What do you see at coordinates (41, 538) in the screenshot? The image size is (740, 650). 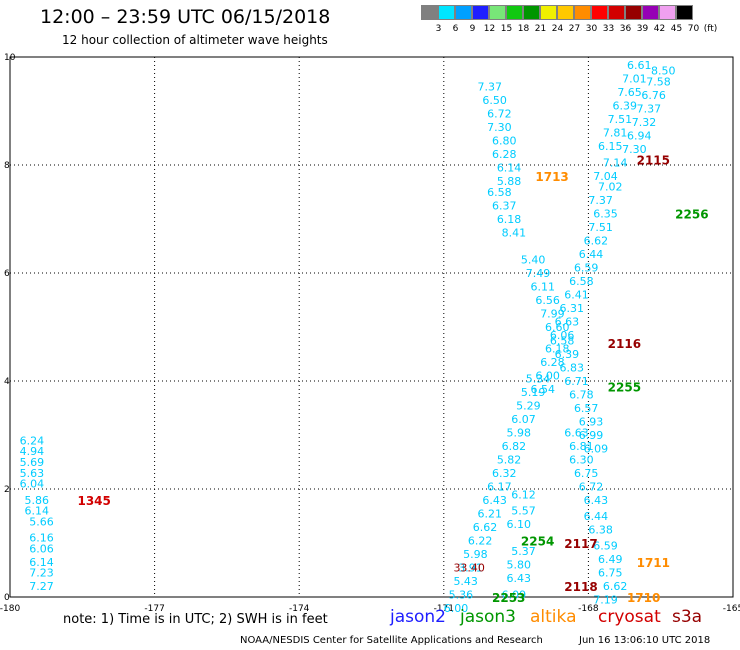 I see `wave-height-point: 6.16` at bounding box center [41, 538].